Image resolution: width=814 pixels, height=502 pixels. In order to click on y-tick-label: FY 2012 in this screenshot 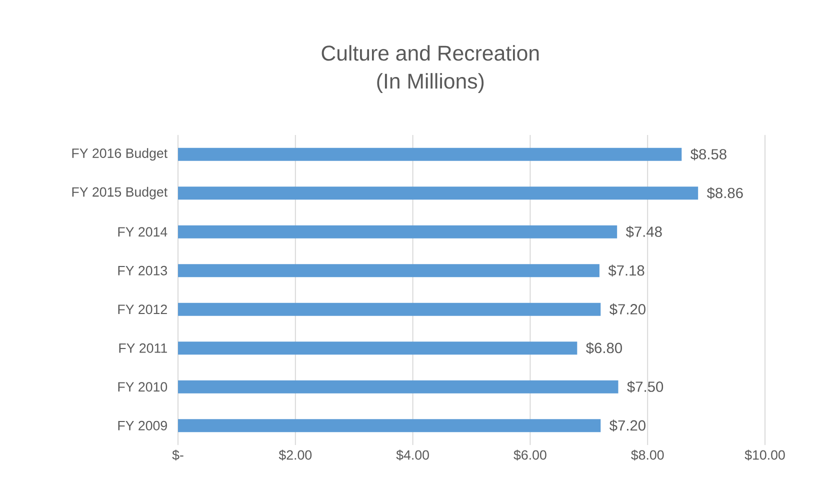, I will do `click(142, 309)`.